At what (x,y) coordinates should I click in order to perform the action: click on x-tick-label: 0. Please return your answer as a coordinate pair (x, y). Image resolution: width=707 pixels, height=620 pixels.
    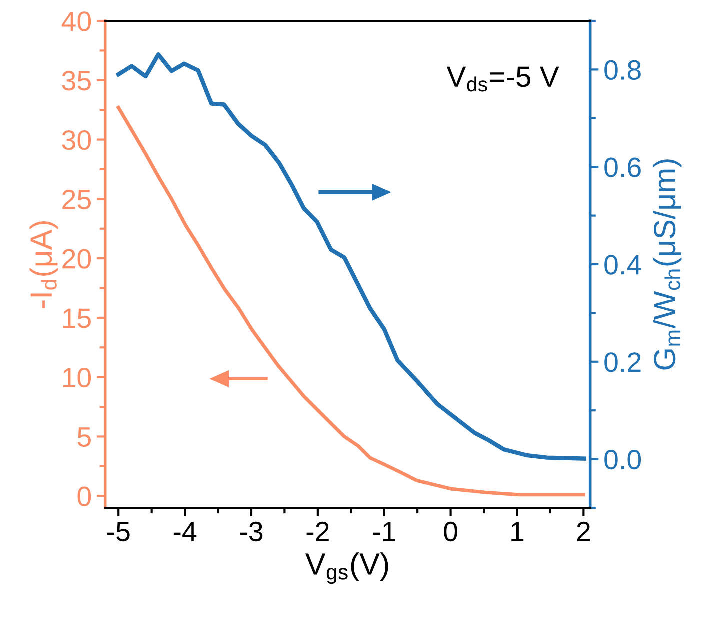
    Looking at the image, I should click on (451, 532).